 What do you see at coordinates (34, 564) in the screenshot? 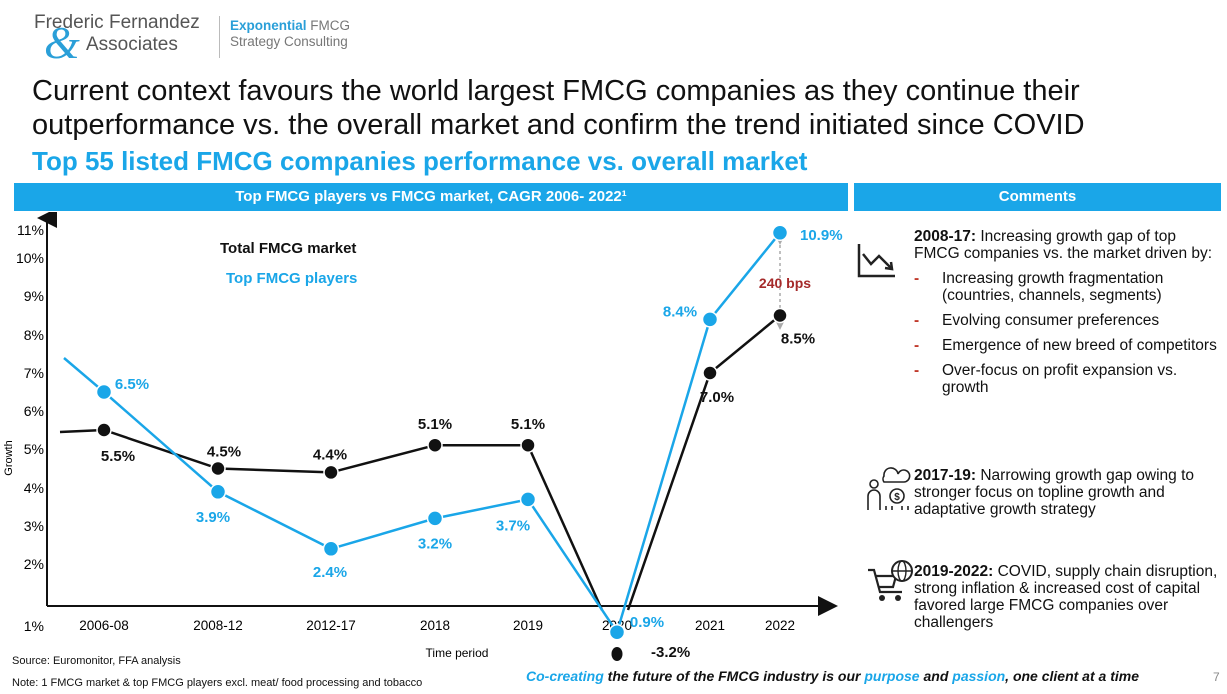
I see `y-tick-label: 2%` at bounding box center [34, 564].